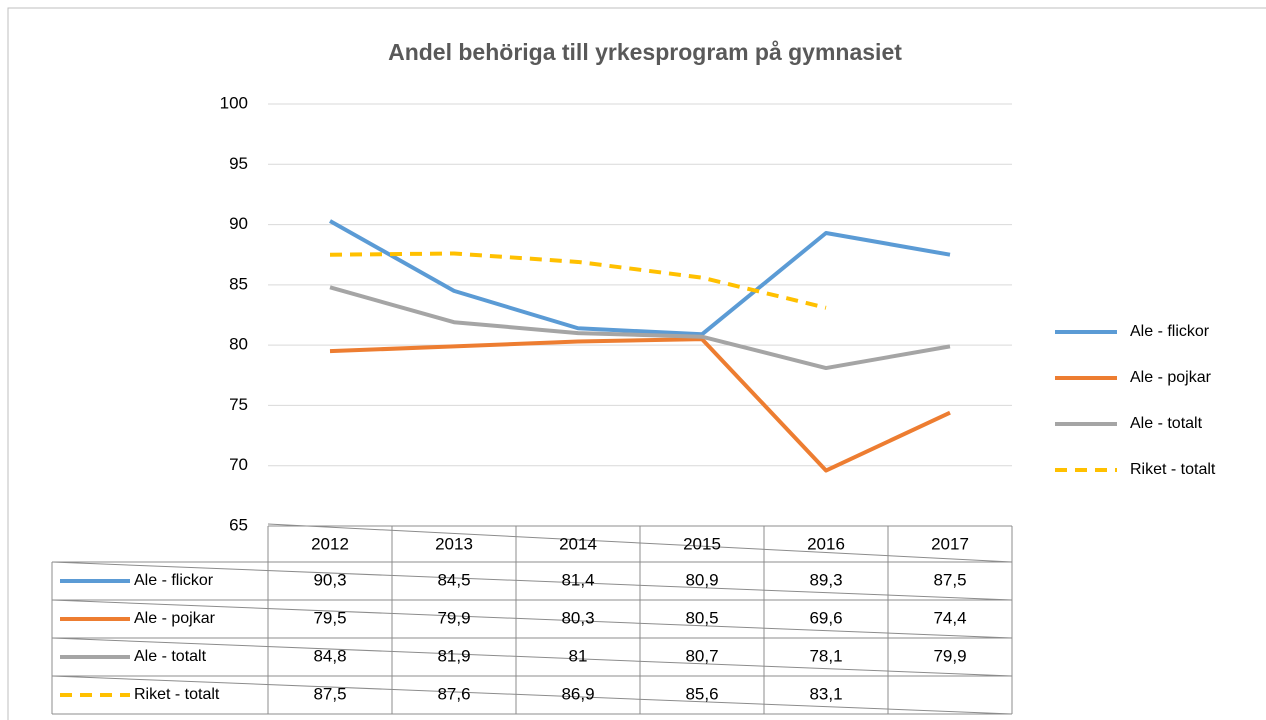 The image size is (1266, 720). What do you see at coordinates (238, 163) in the screenshot?
I see `y-tick-label: 95` at bounding box center [238, 163].